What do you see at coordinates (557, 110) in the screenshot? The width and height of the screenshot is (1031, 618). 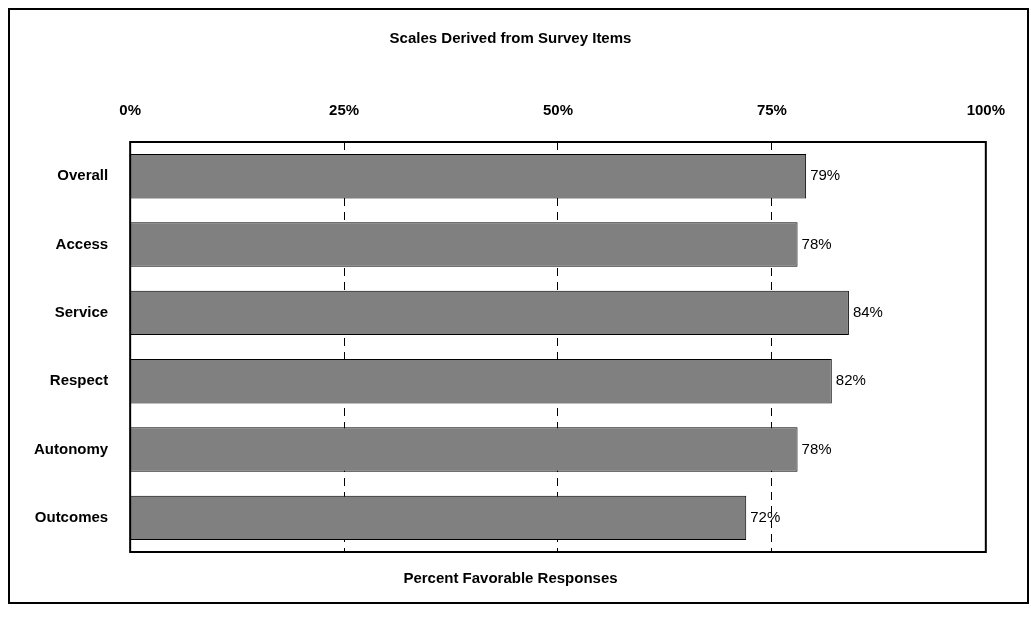 I see `x-tick-label: 50%` at bounding box center [557, 110].